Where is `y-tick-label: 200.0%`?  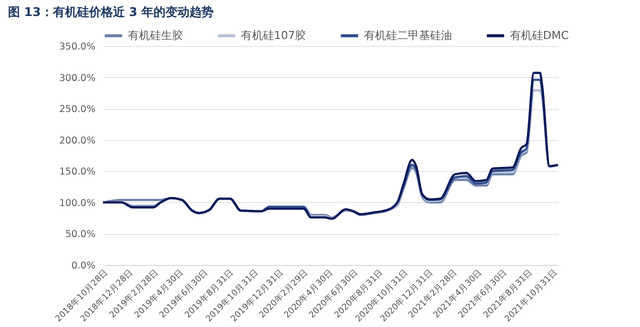 y-tick-label: 200.0% is located at coordinates (77, 140).